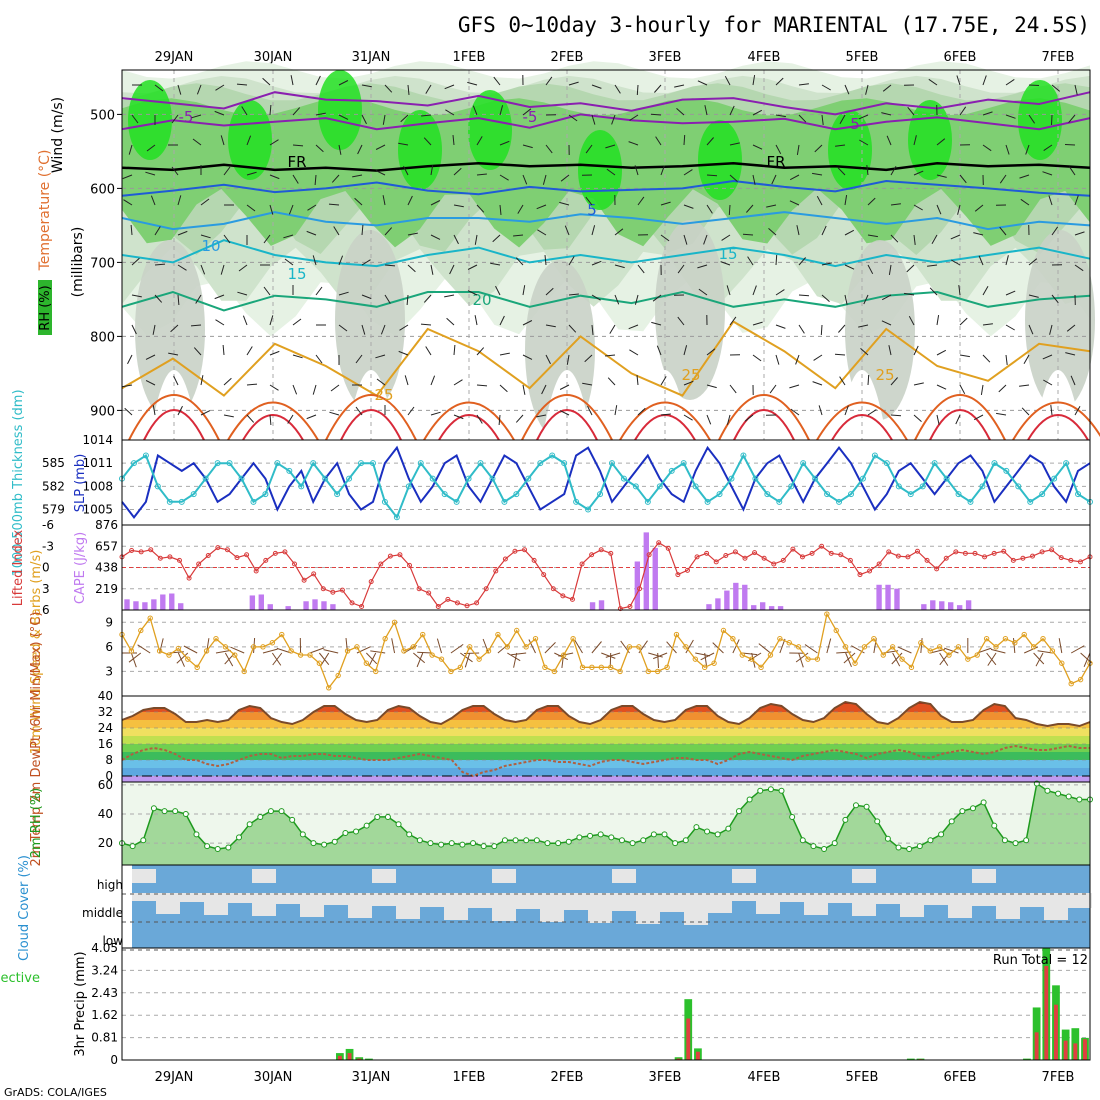 This screenshot has width=1100, height=1100. What do you see at coordinates (764, 417) in the screenshot?
I see `isotherm-30-arch` at bounding box center [764, 417].